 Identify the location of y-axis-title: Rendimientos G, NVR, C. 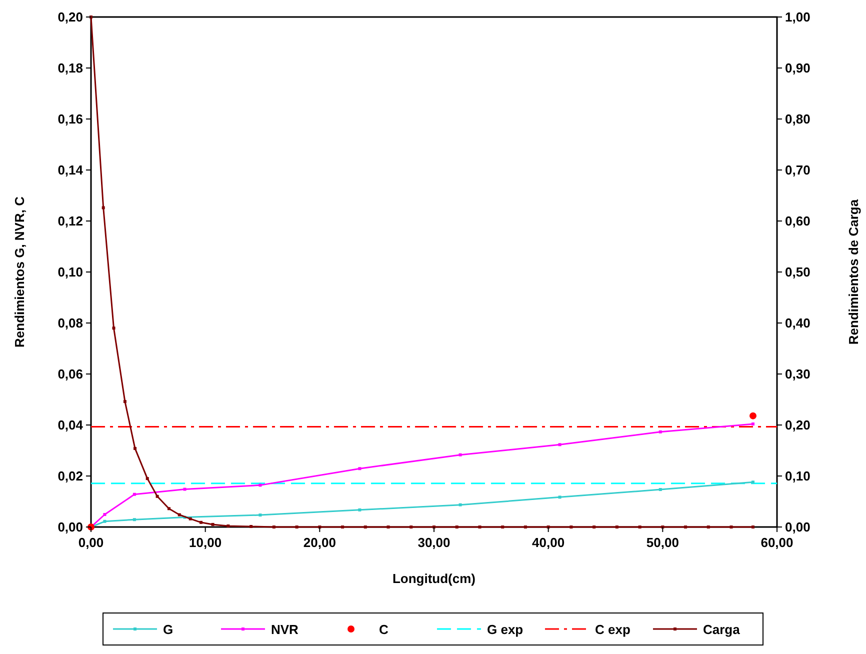
(19, 272).